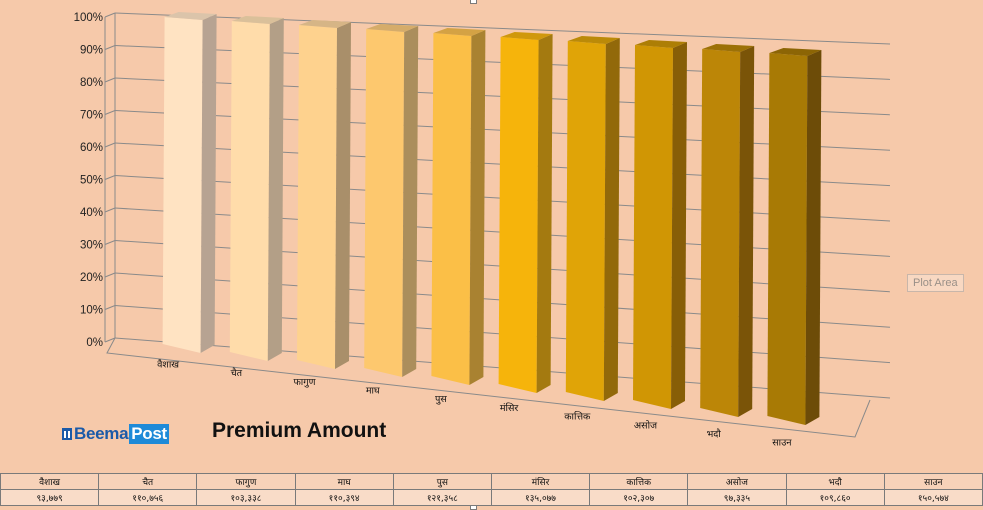 The image size is (983, 510). What do you see at coordinates (935, 283) in the screenshot?
I see `plot-area-tooltip: Plot Area` at bounding box center [935, 283].